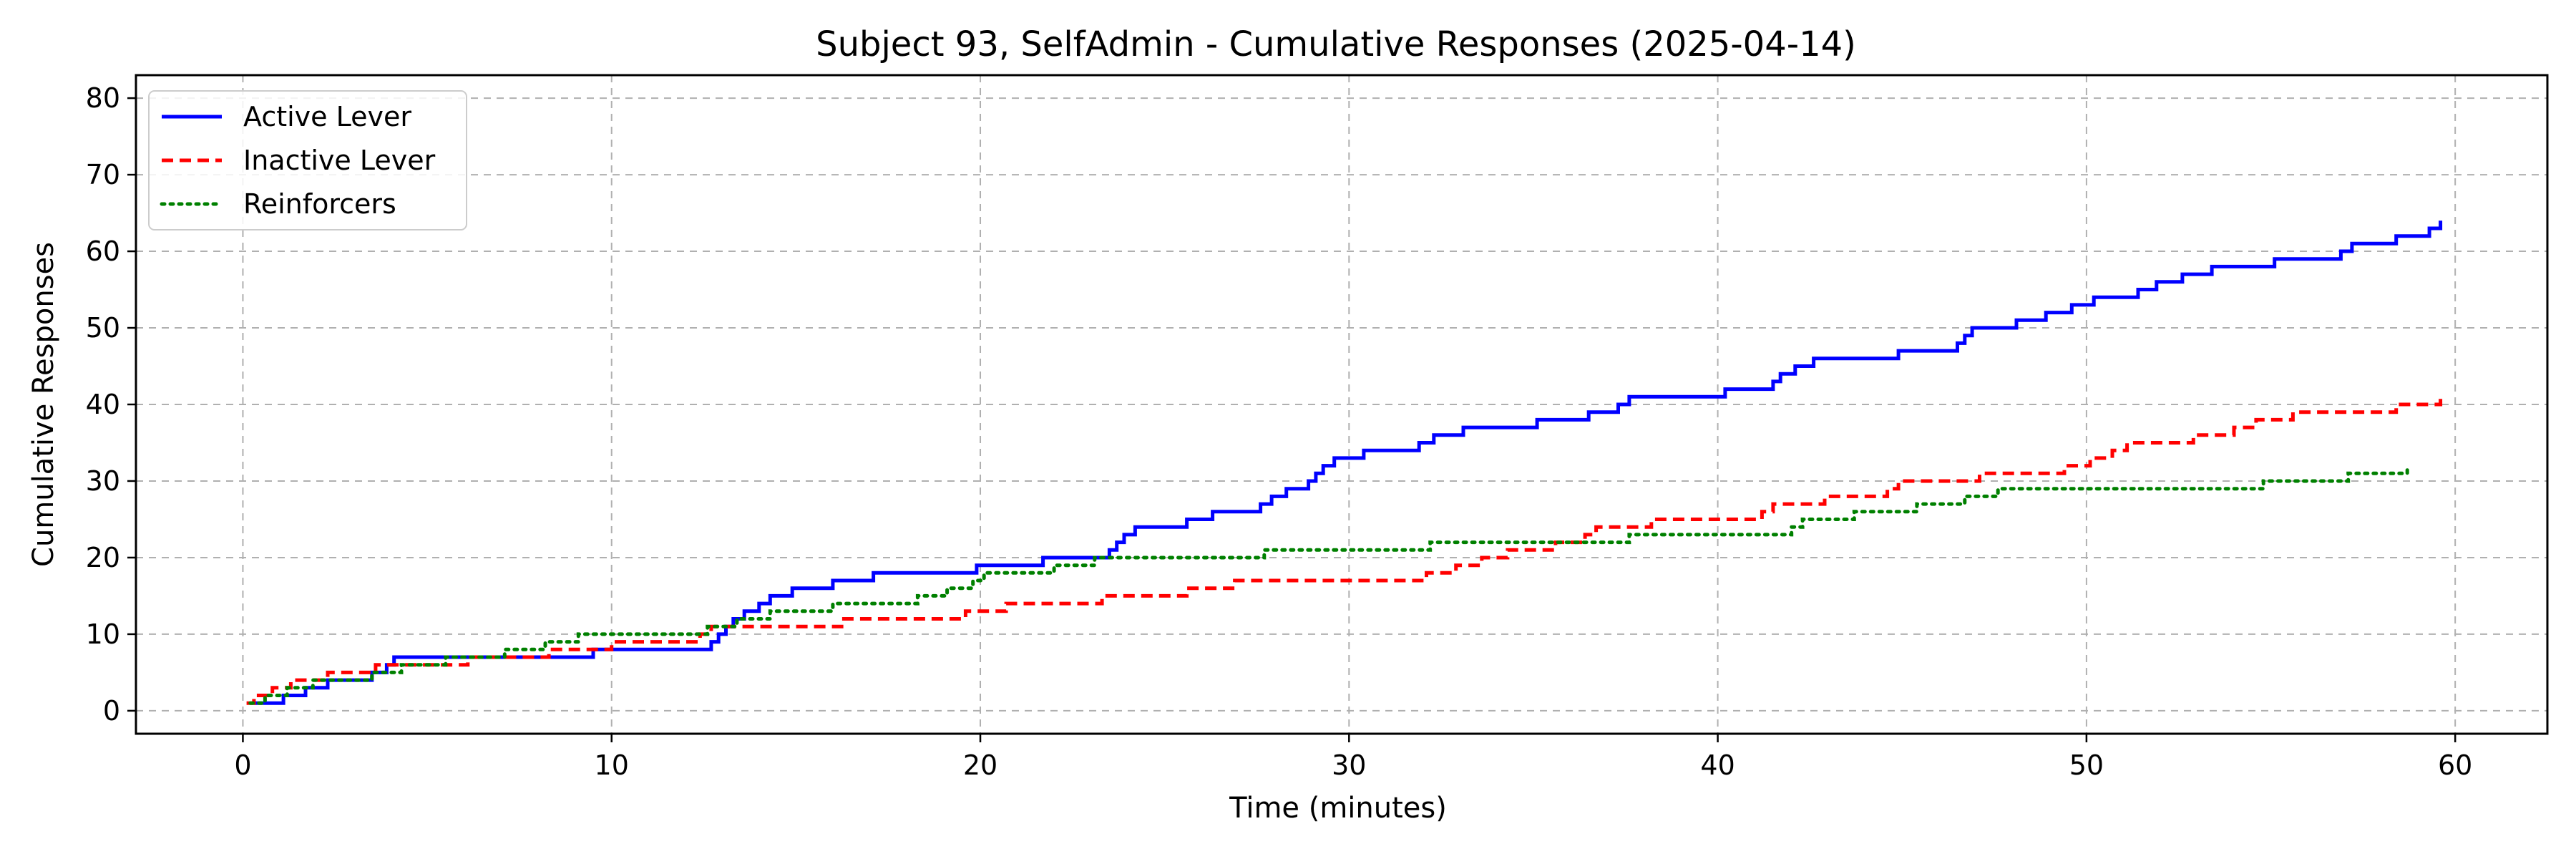 This screenshot has height=859, width=2576. What do you see at coordinates (980, 765) in the screenshot?
I see `x-tick-label: 20` at bounding box center [980, 765].